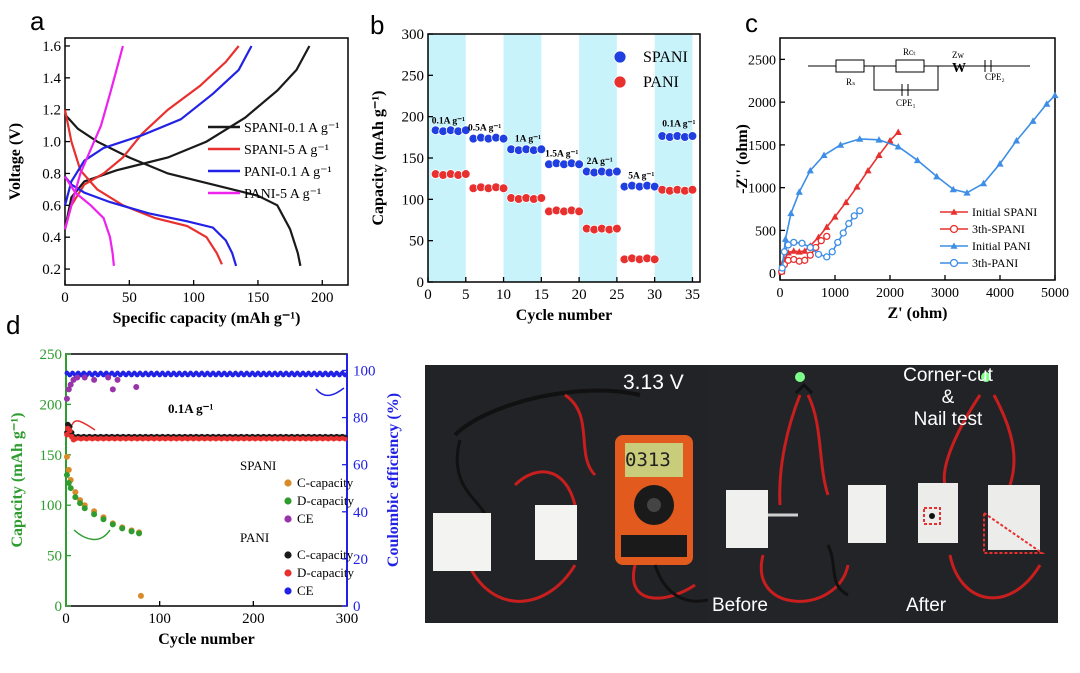 The height and width of the screenshot is (673, 1080). What do you see at coordinates (378, 157) in the screenshot?
I see `chart-b-ylabel: Capacity (mAh g⁻¹)` at bounding box center [378, 157].